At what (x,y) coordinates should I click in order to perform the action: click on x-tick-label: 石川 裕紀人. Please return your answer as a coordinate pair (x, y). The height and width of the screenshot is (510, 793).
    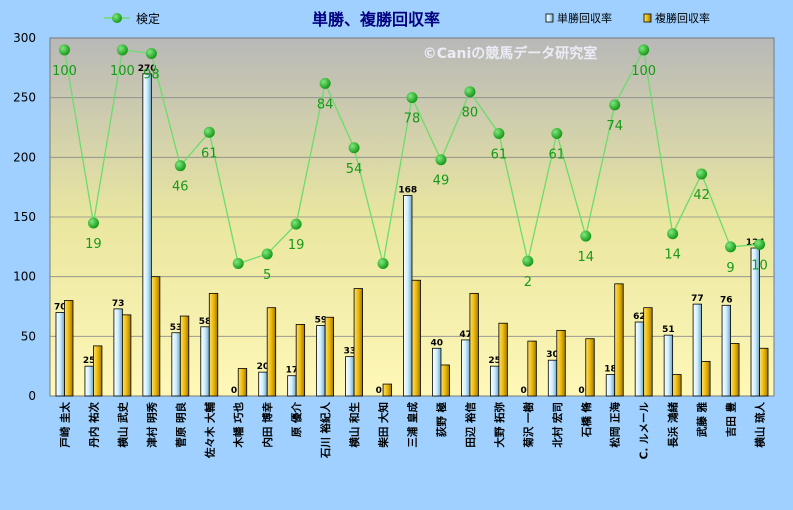
    Looking at the image, I should click on (325, 431).